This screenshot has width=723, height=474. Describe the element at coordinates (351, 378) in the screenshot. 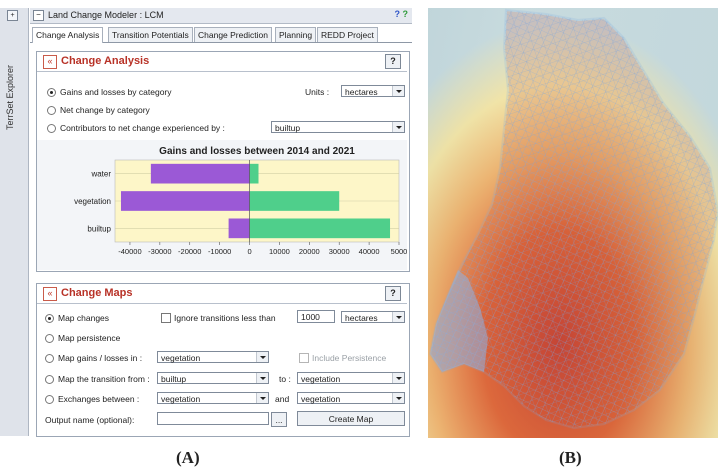

I see `transition-to-select: vegetation` at that location.